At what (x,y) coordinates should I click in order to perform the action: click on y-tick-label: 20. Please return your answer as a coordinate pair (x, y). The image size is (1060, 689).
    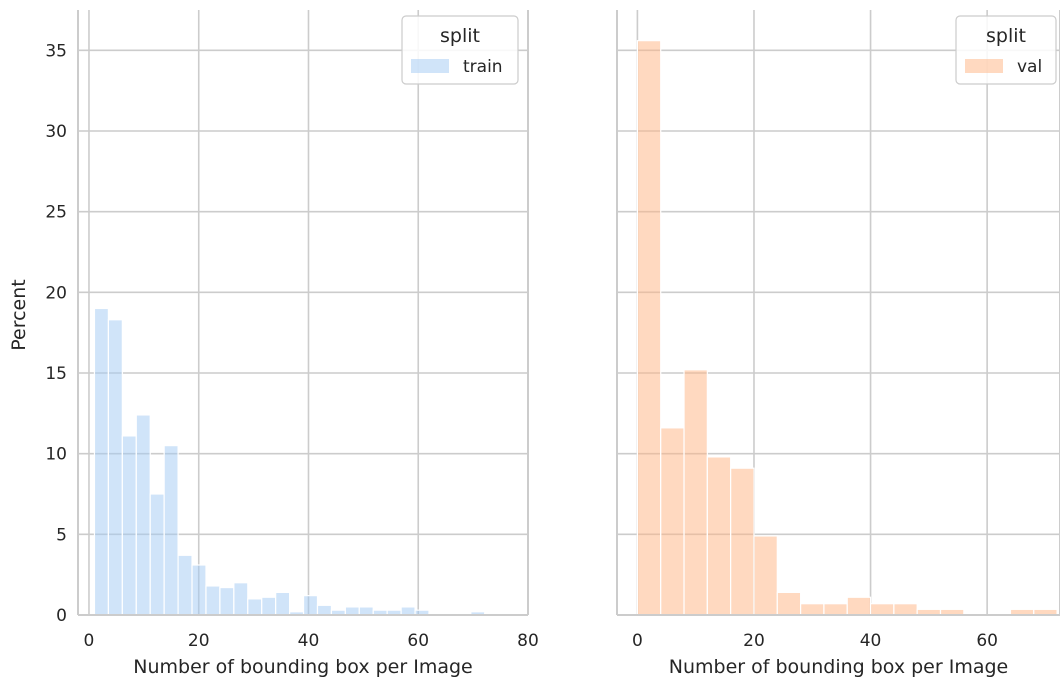
    Looking at the image, I should click on (56, 293).